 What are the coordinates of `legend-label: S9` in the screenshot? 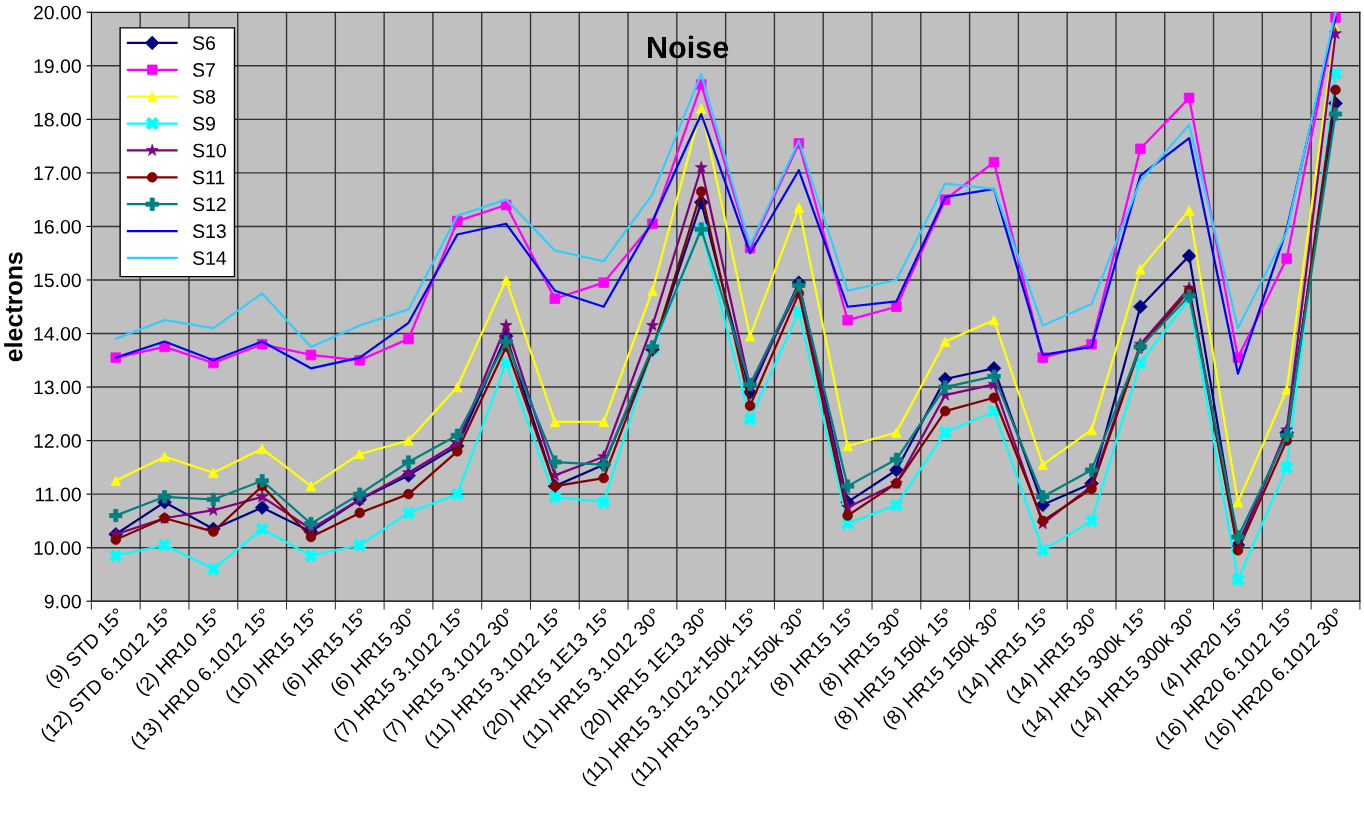 It's located at (203, 123).